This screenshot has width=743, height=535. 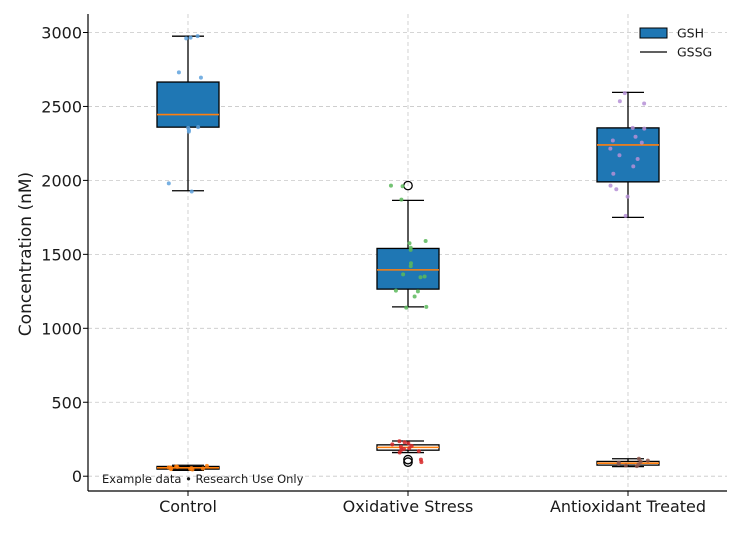 I want to click on y-tick-label: 1500, so click(x=61, y=254).